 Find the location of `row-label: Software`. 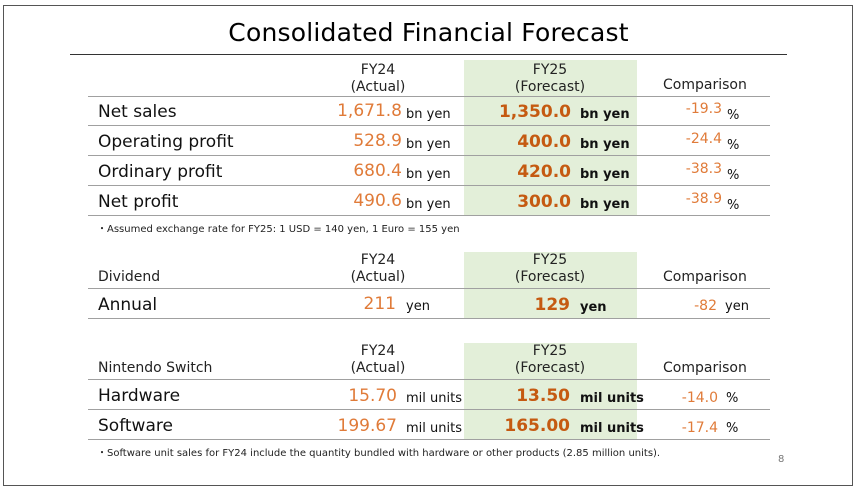

row-label: Software is located at coordinates (135, 426).